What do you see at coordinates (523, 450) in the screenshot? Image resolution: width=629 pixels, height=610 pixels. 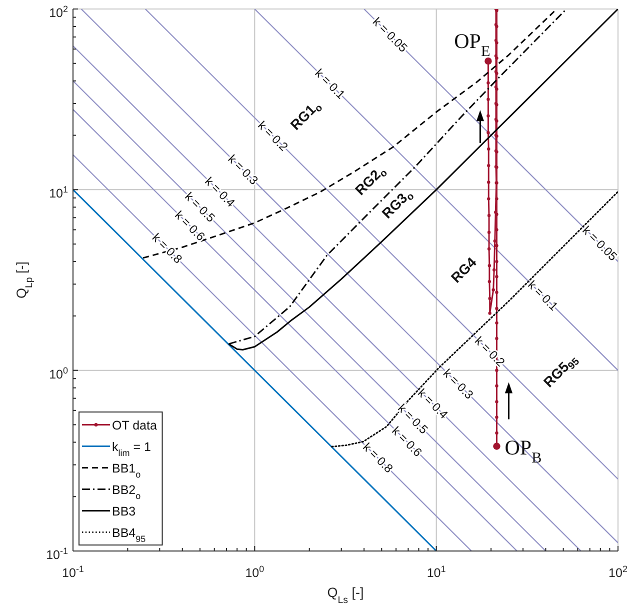 I see `annotation: OP$_{B}$` at bounding box center [523, 450].